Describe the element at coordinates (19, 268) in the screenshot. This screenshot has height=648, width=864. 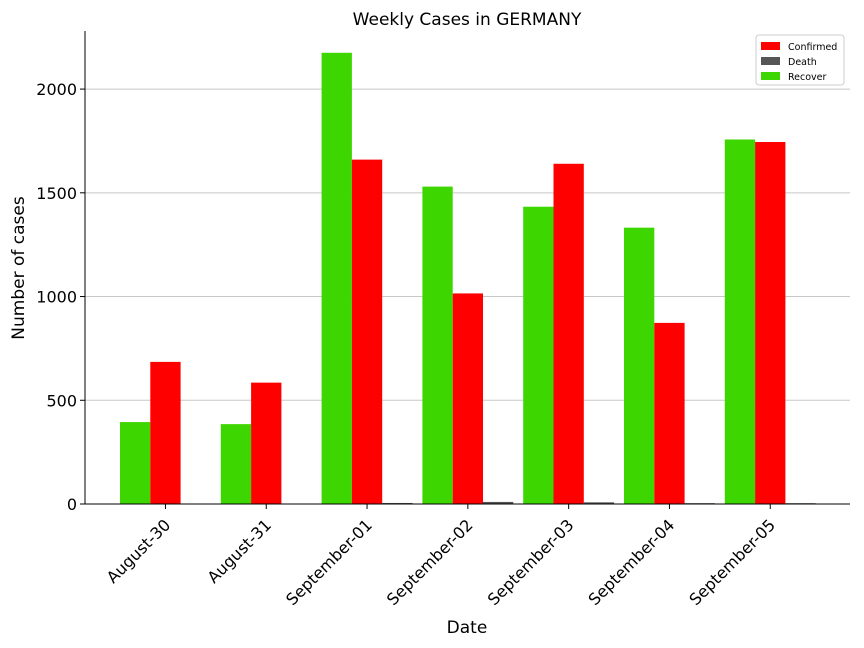
I see `y-axis-label: Number of cases` at that location.